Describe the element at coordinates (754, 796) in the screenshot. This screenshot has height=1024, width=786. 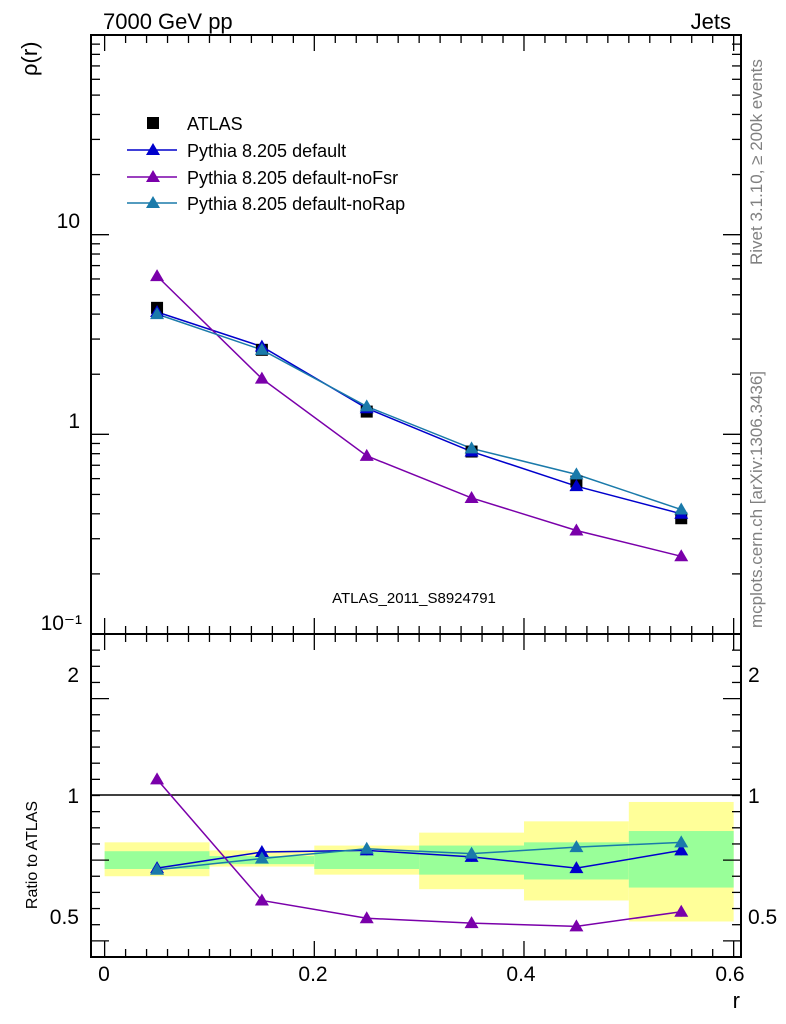
I see `ratio-y-tick-label-1-right: 1` at that location.